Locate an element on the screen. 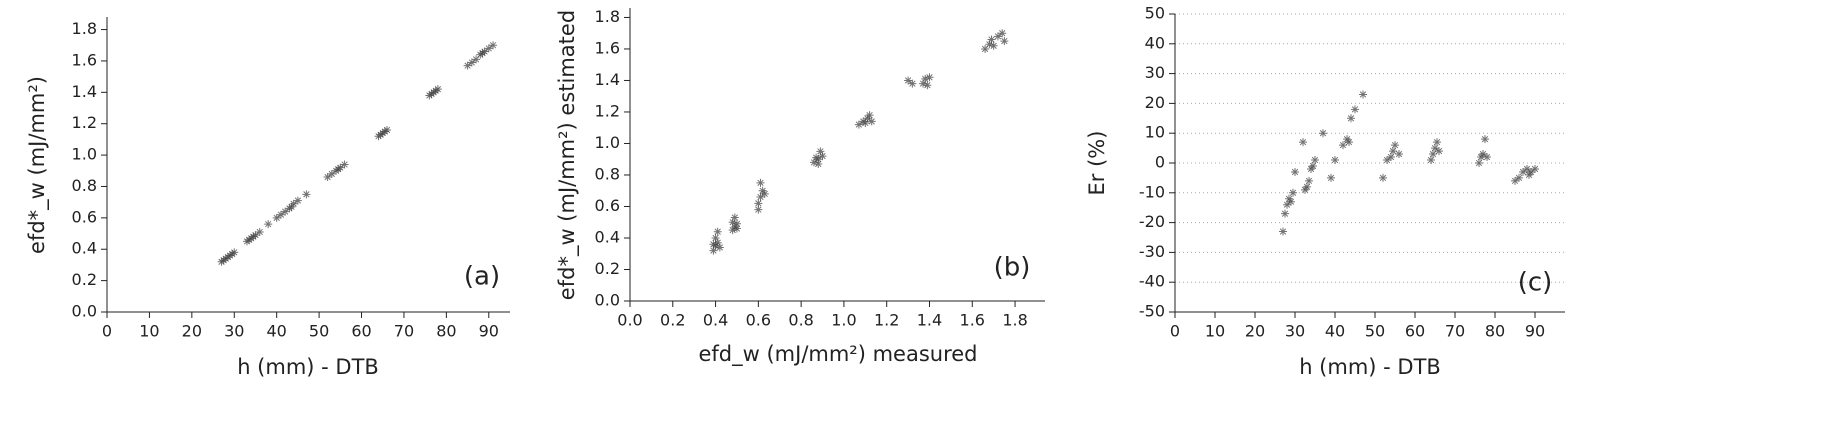  x-tick-label: 80 is located at coordinates (446, 331).